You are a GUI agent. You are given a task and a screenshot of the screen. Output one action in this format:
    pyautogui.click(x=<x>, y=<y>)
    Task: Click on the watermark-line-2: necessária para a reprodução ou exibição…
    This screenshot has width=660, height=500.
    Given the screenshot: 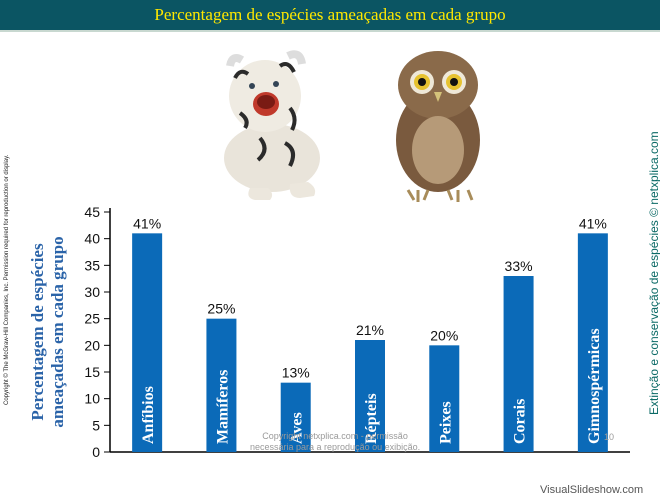 What is the action you would take?
    pyautogui.click(x=335, y=447)
    